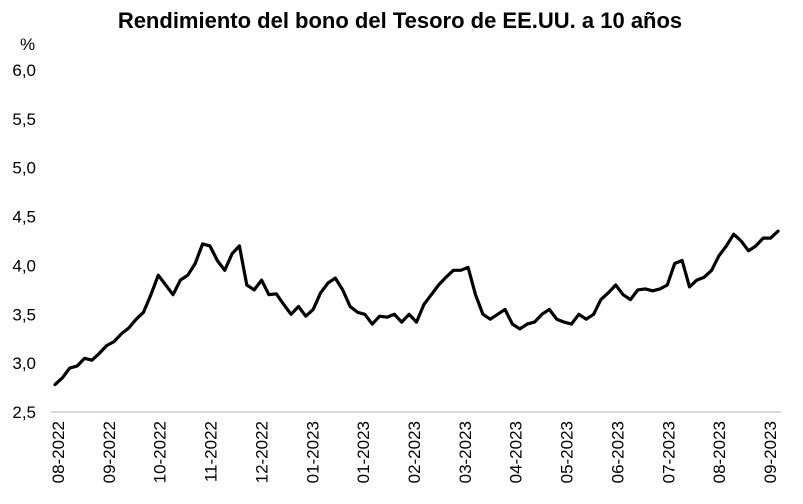 This screenshot has width=803, height=504. Describe the element at coordinates (160, 452) in the screenshot. I see `x-tick-label: 10-2022` at that location.